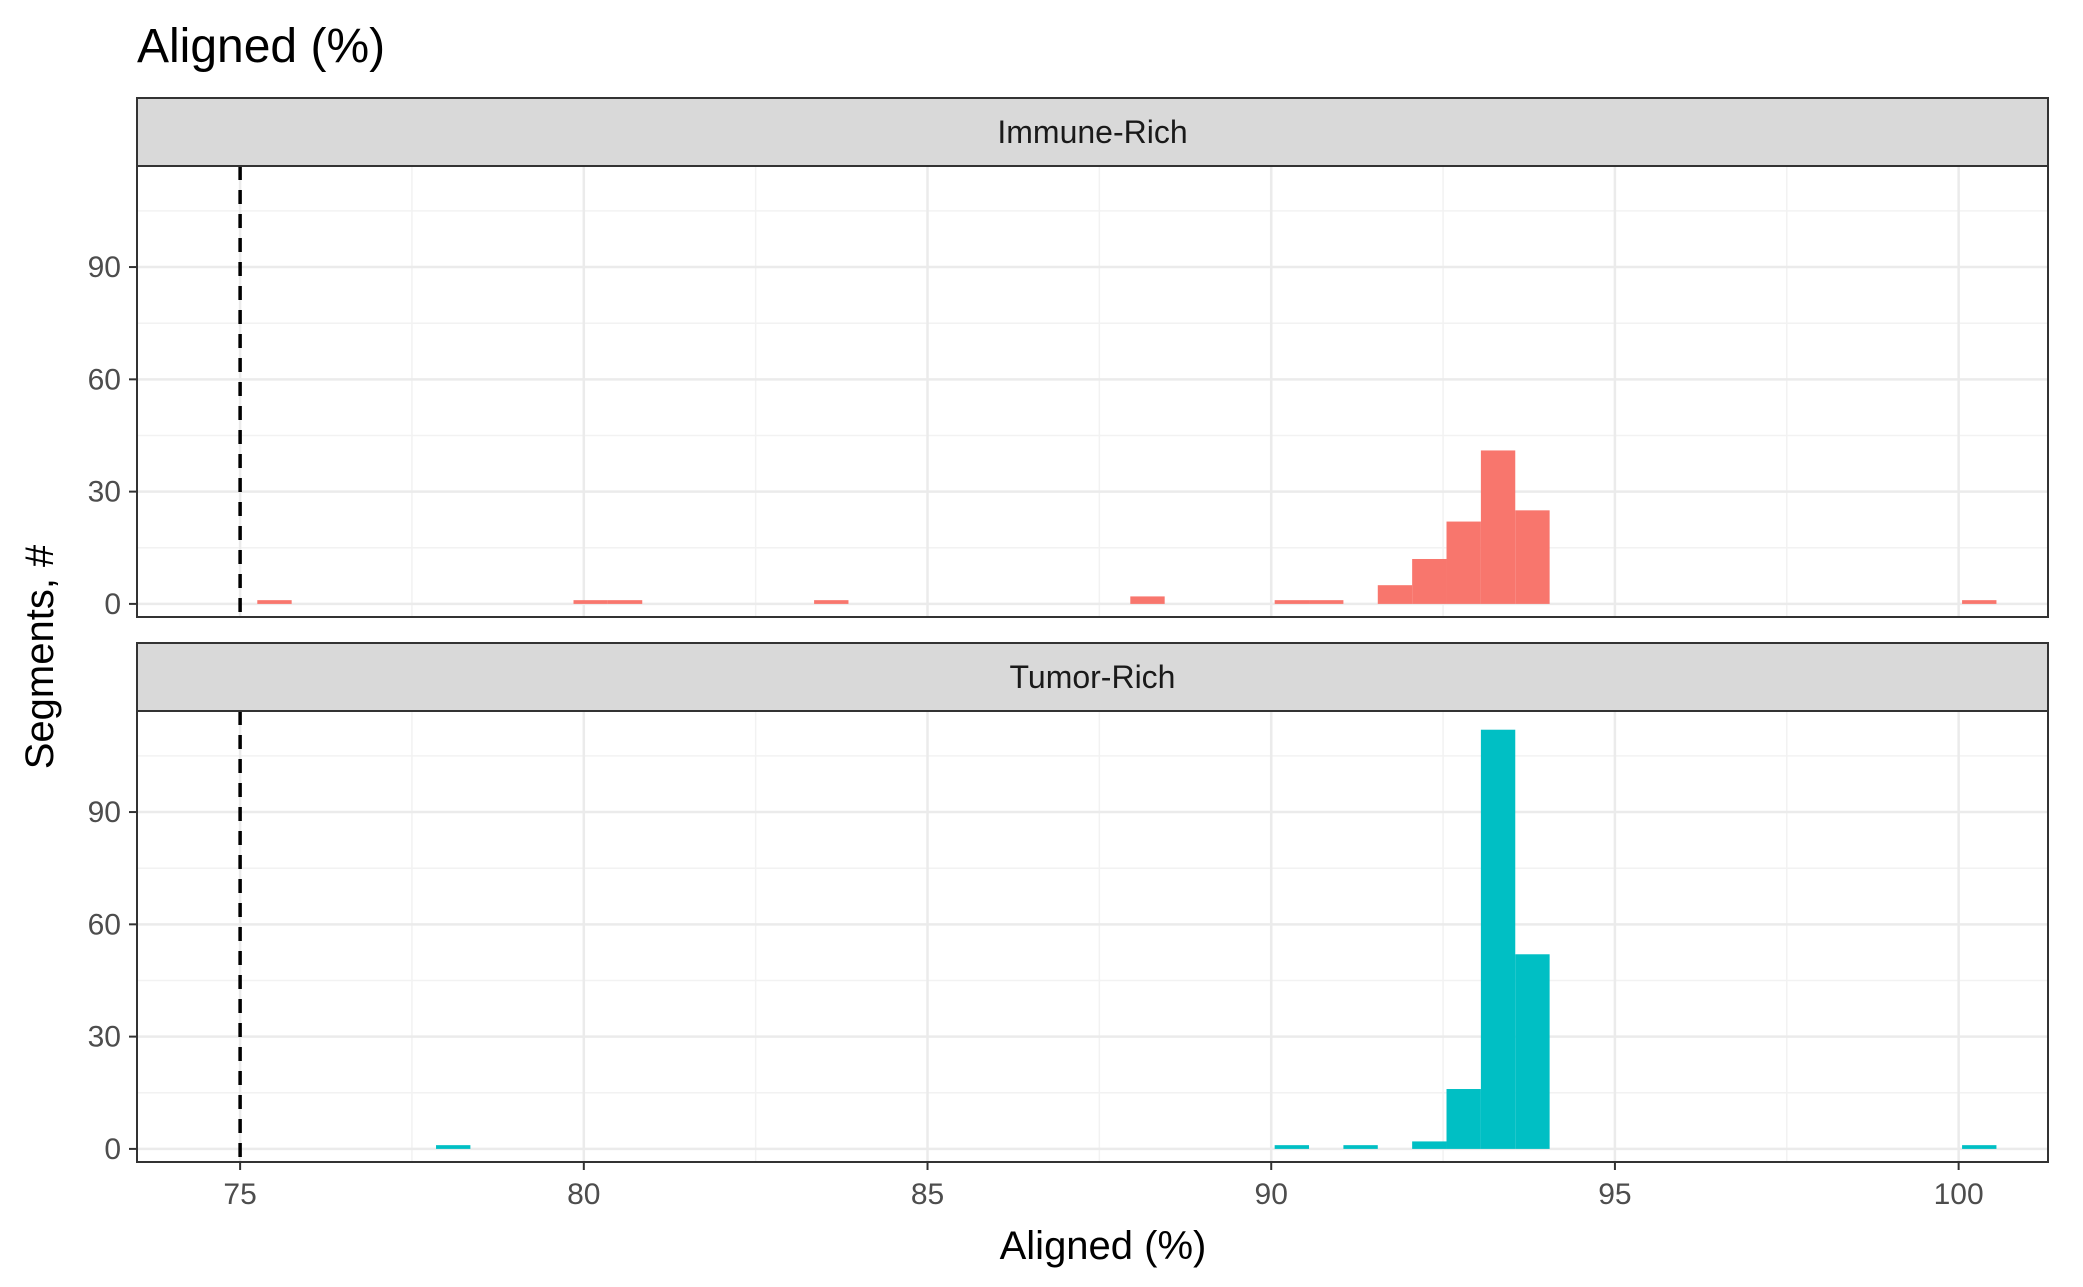 The image size is (2083, 1287). What do you see at coordinates (927, 1194) in the screenshot?
I see `x-tick-label: 85` at bounding box center [927, 1194].